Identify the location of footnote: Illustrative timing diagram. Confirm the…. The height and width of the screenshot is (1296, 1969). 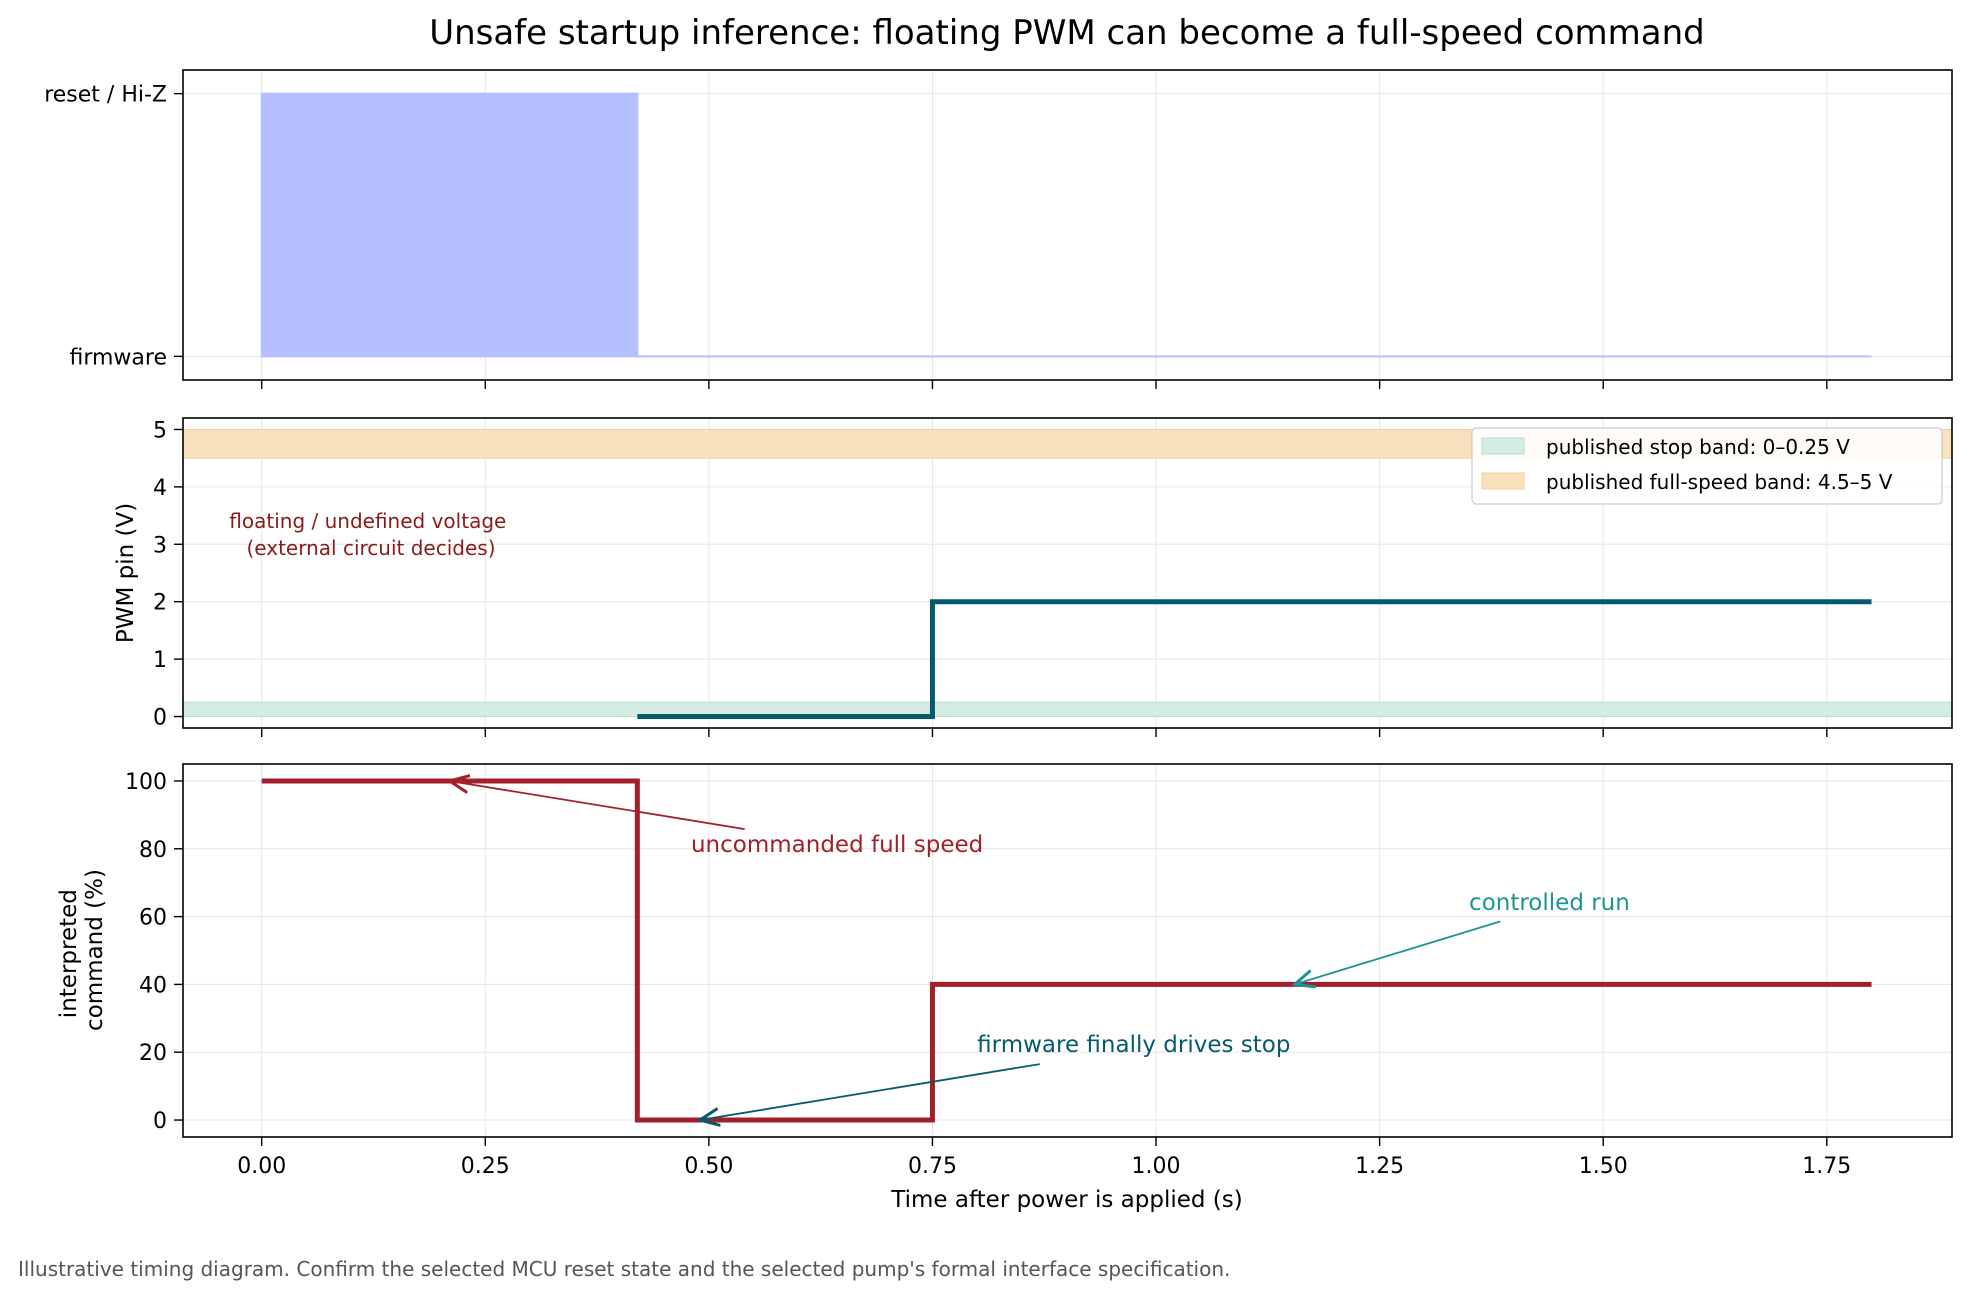
(624, 1269).